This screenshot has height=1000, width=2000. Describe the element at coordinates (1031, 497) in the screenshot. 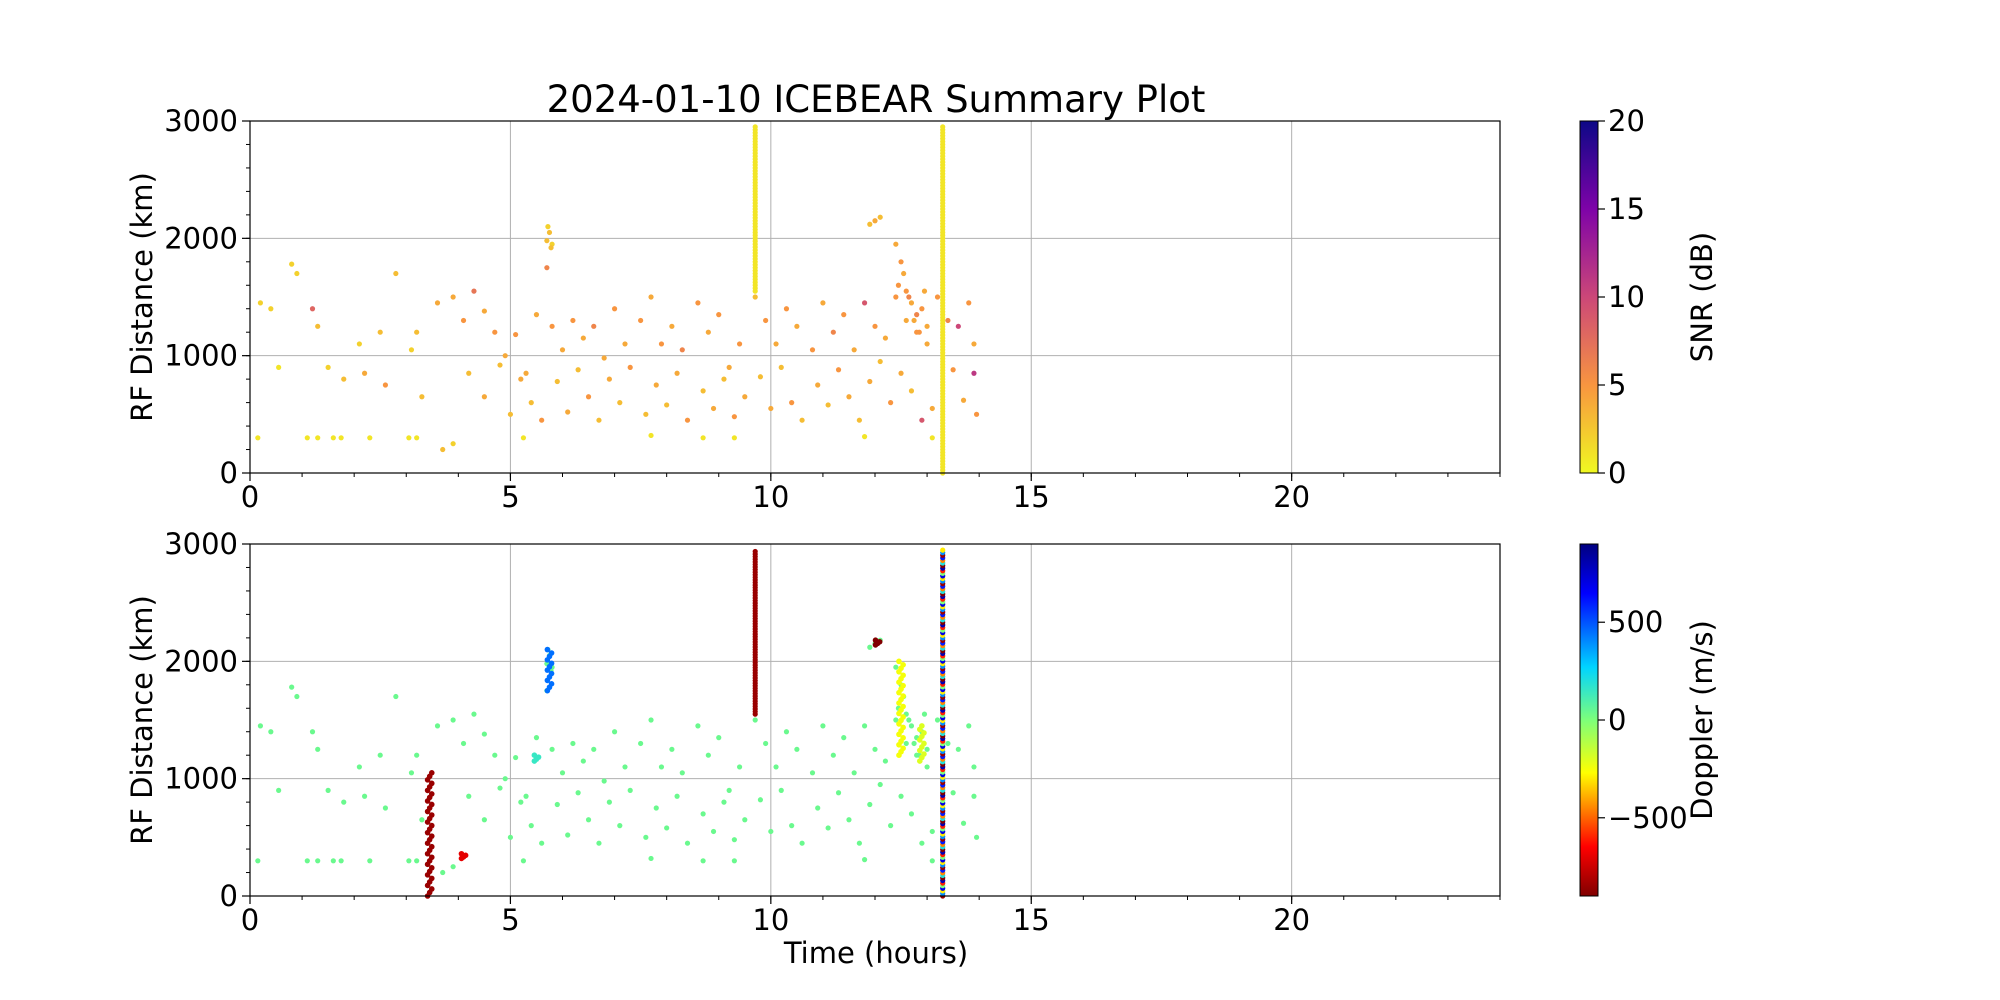

I see `x-tick-label: 15` at that location.